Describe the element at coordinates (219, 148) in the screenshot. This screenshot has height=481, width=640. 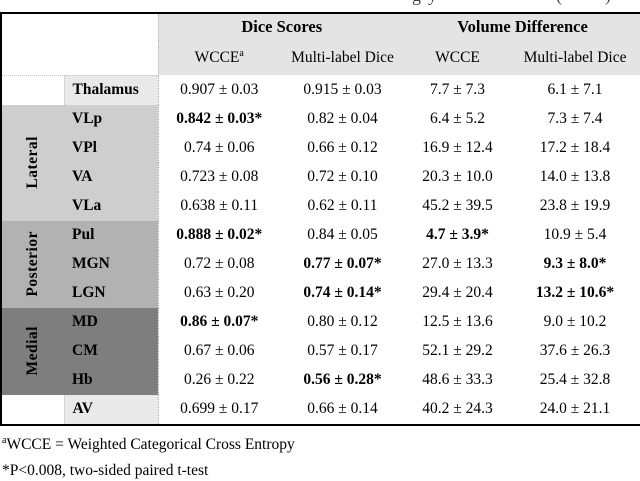
I see `cell-dice-wcce: 0.74 ± 0.06` at that location.